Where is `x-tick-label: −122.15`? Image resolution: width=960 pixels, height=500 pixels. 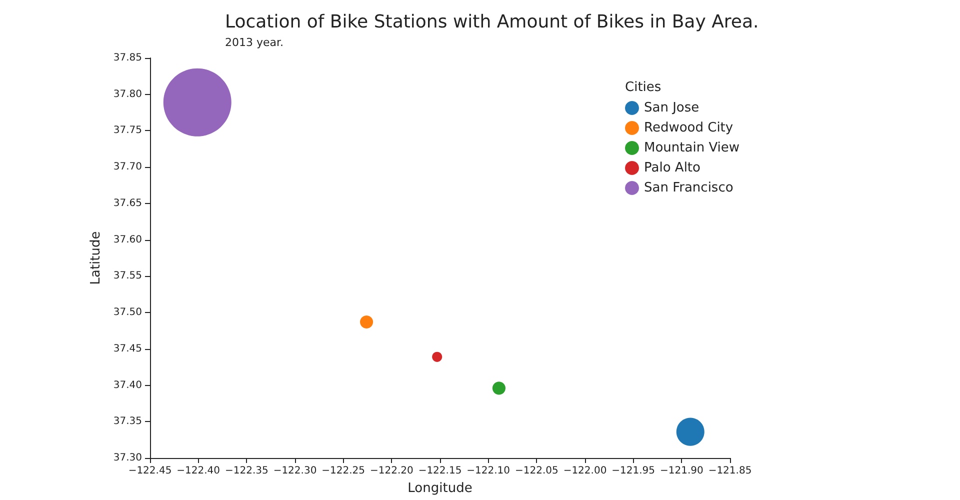 x-tick-label: −122.15 is located at coordinates (440, 471).